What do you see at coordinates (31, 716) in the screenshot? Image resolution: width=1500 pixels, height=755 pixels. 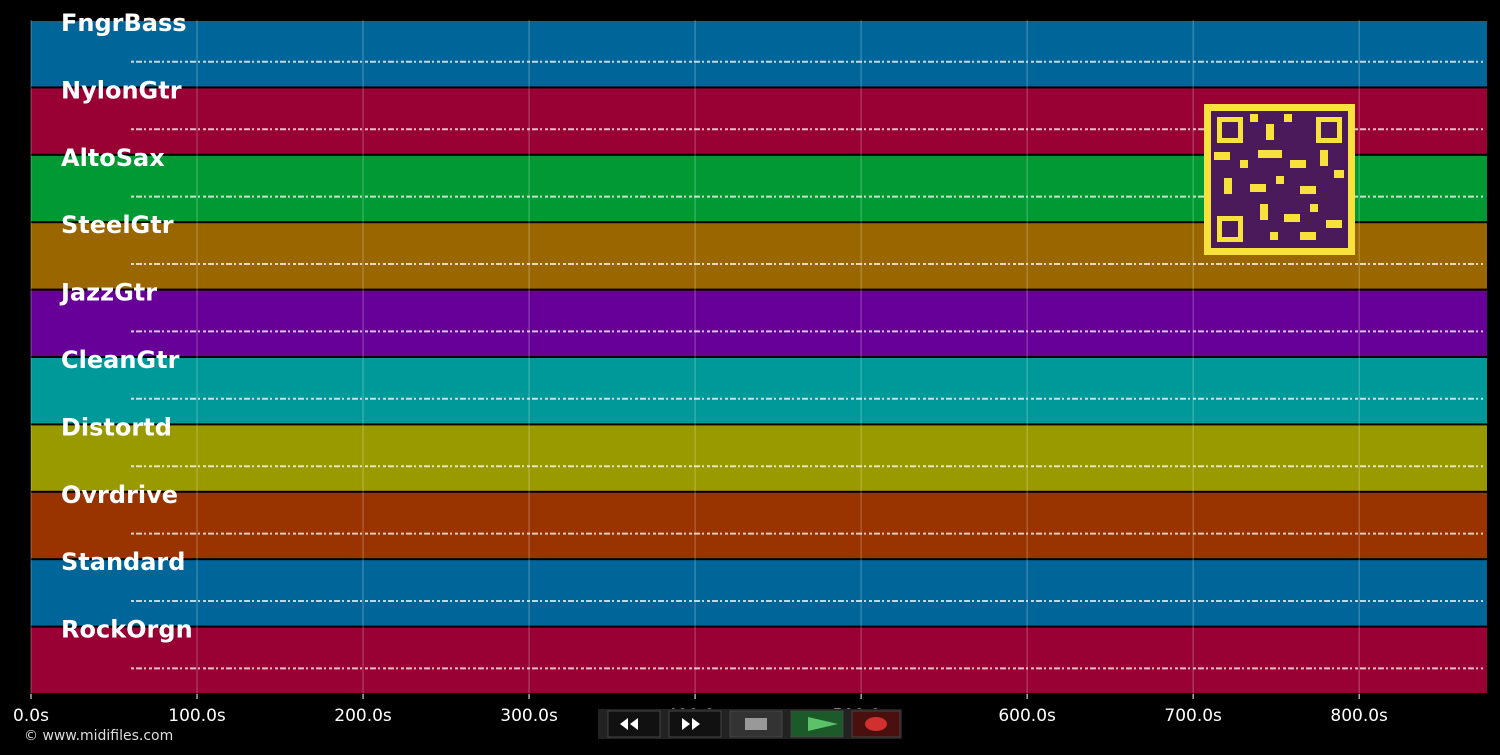 I see `x-tick-label: 0.0s` at bounding box center [31, 716].